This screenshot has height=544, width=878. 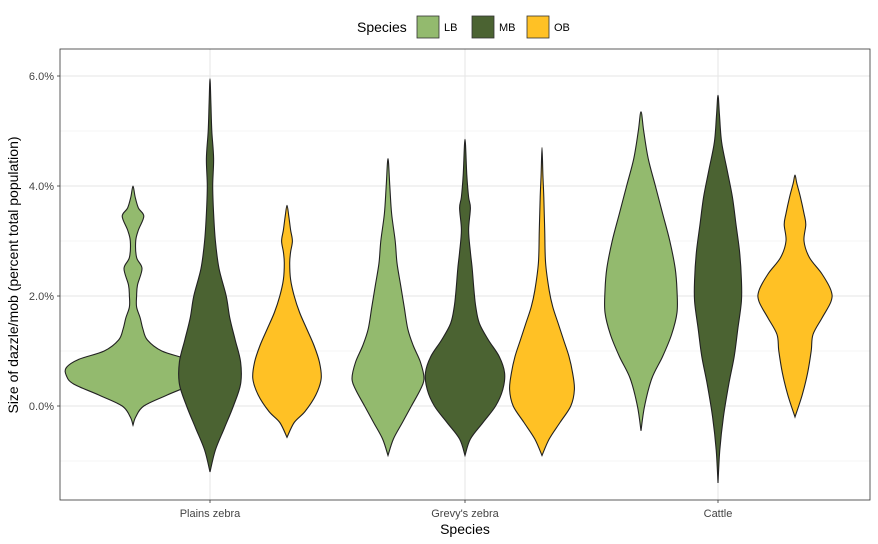 What do you see at coordinates (41, 187) in the screenshot?
I see `y-tick-label: 4.0%` at bounding box center [41, 187].